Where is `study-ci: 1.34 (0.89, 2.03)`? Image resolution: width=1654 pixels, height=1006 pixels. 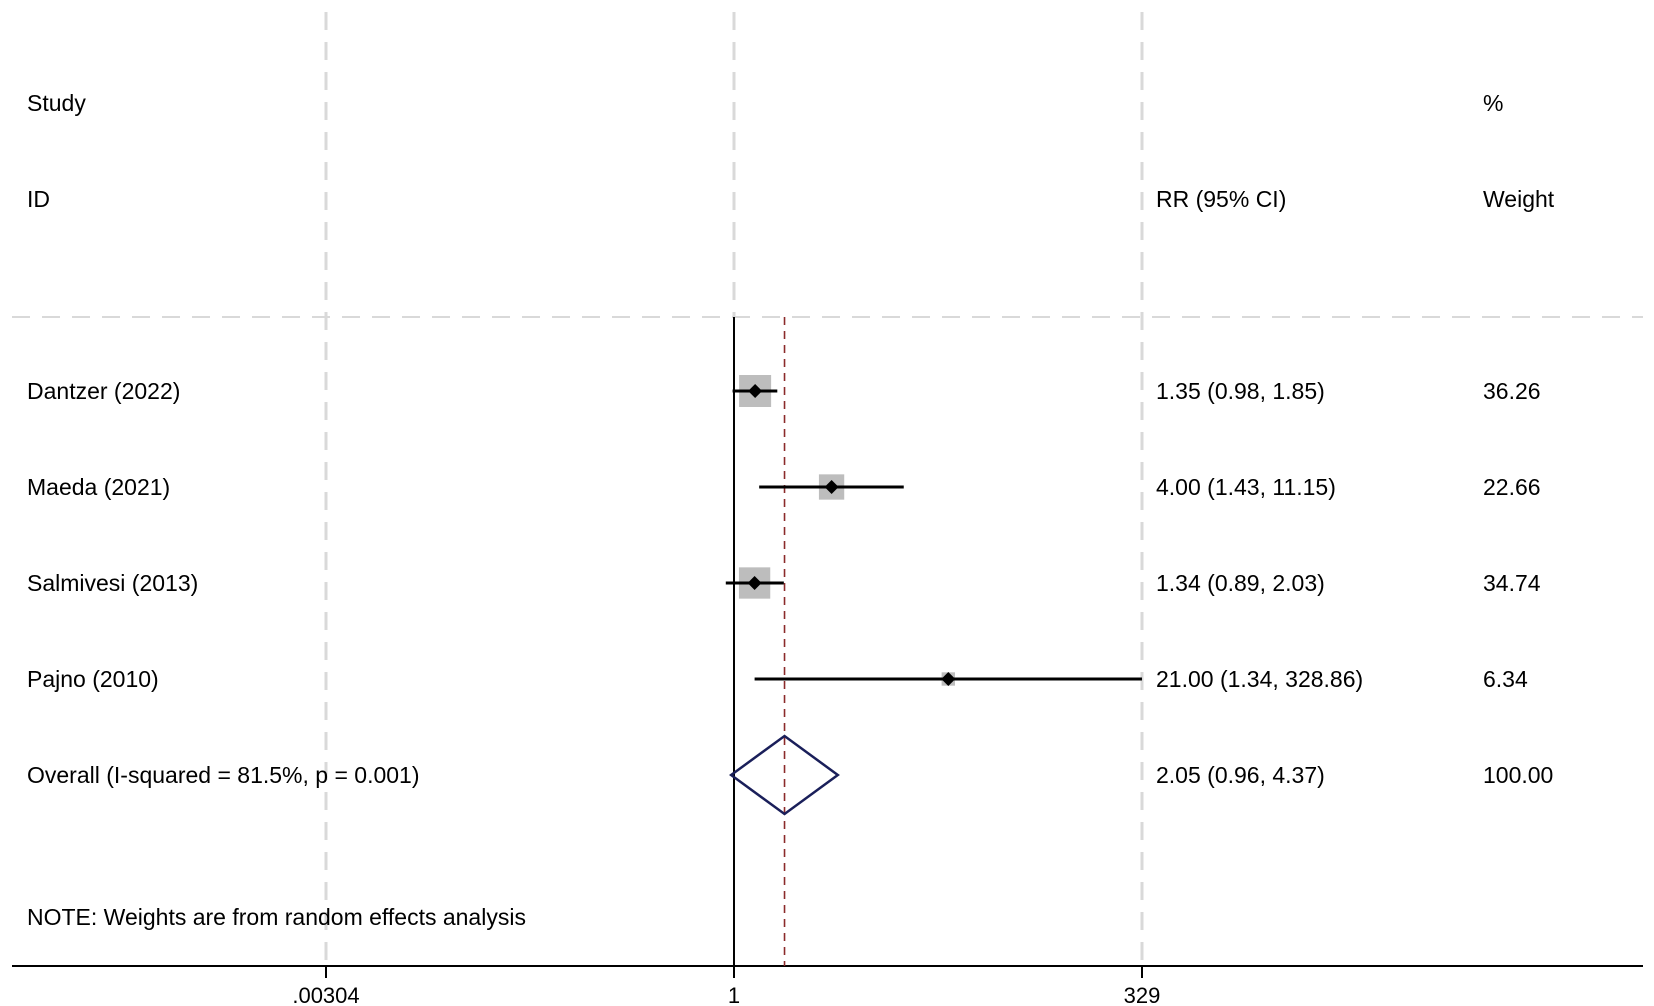 study-ci: 1.34 (0.89, 2.03) is located at coordinates (1240, 583).